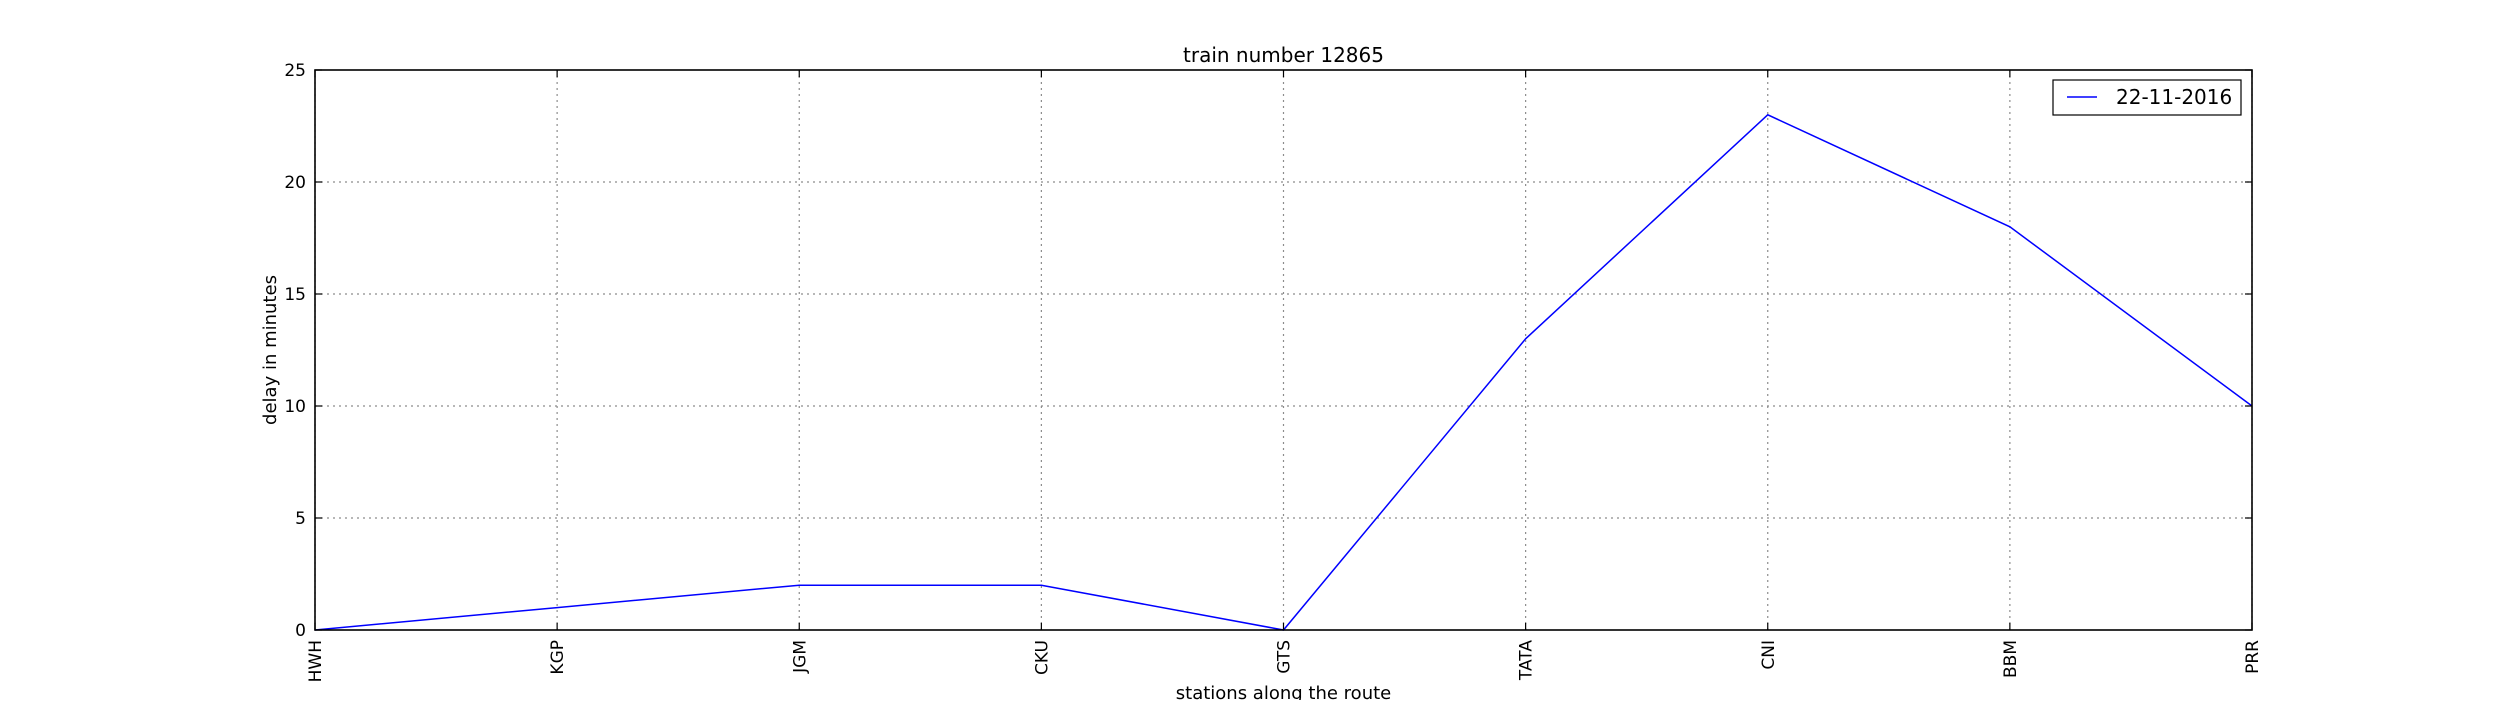  I want to click on chart-title: train number 12865, so click(1283, 55).